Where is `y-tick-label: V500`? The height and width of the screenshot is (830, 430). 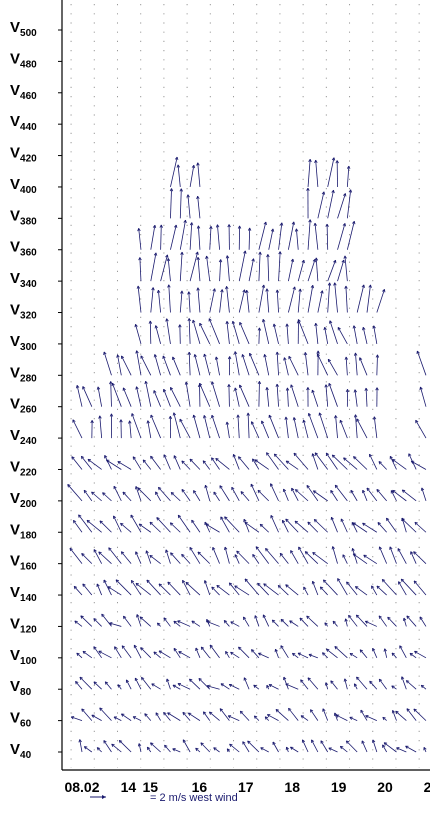 y-tick-label: V500 is located at coordinates (23, 29).